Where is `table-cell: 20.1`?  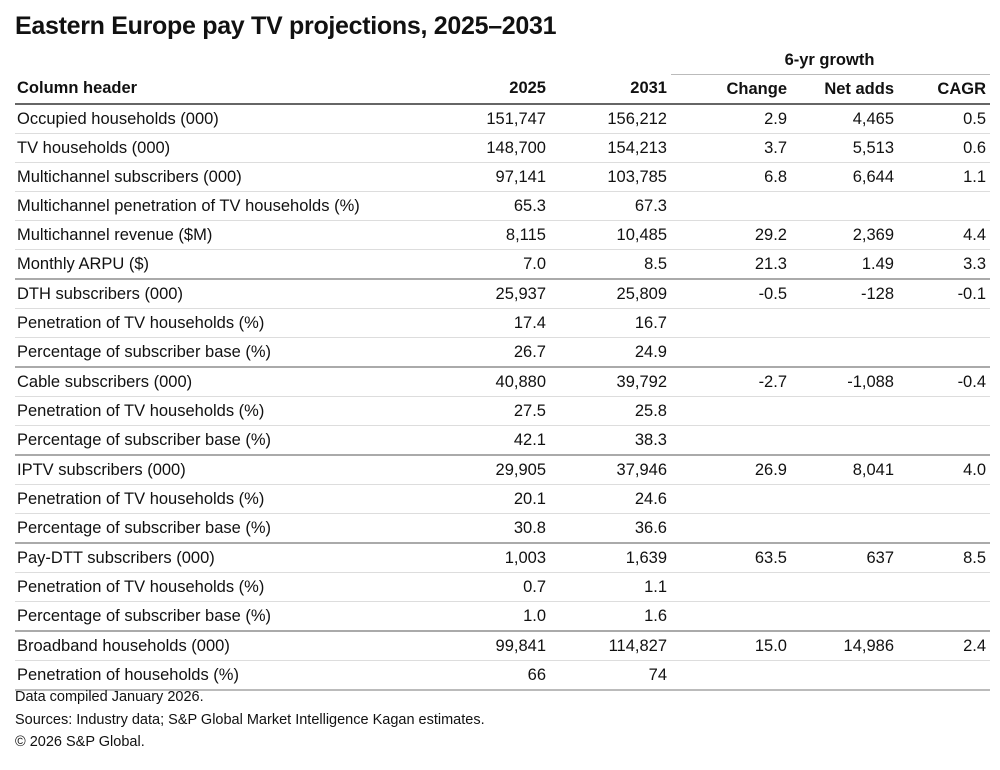 table-cell: 20.1 is located at coordinates (502, 499).